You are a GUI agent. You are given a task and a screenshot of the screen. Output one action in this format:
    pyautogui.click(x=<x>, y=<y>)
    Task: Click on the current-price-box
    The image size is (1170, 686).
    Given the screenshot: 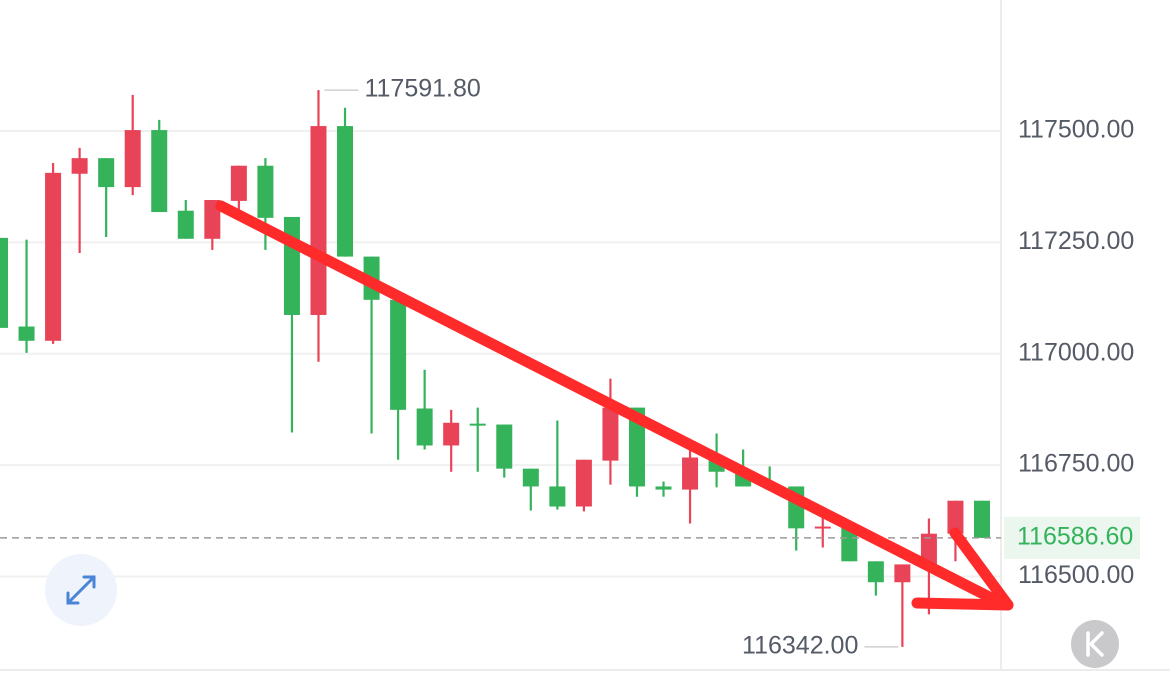 What is the action you would take?
    pyautogui.click(x=1072, y=537)
    